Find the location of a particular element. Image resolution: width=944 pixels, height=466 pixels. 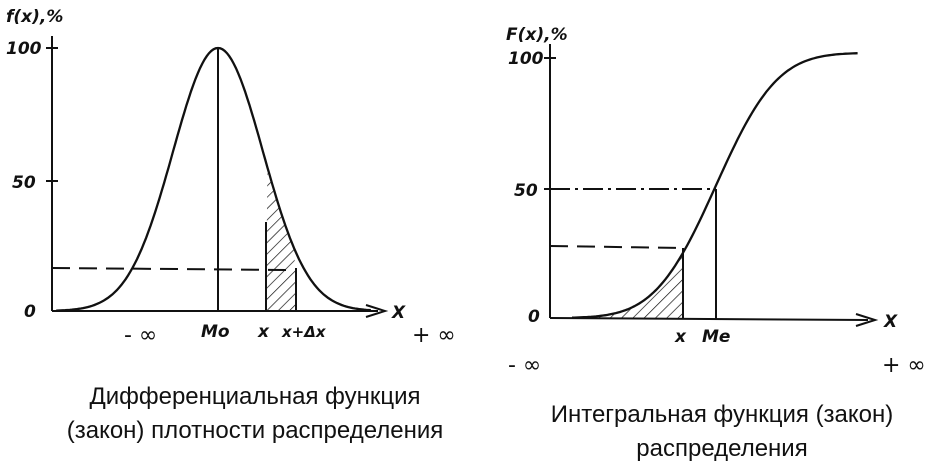

median-label: Me is located at coordinates (716, 337).